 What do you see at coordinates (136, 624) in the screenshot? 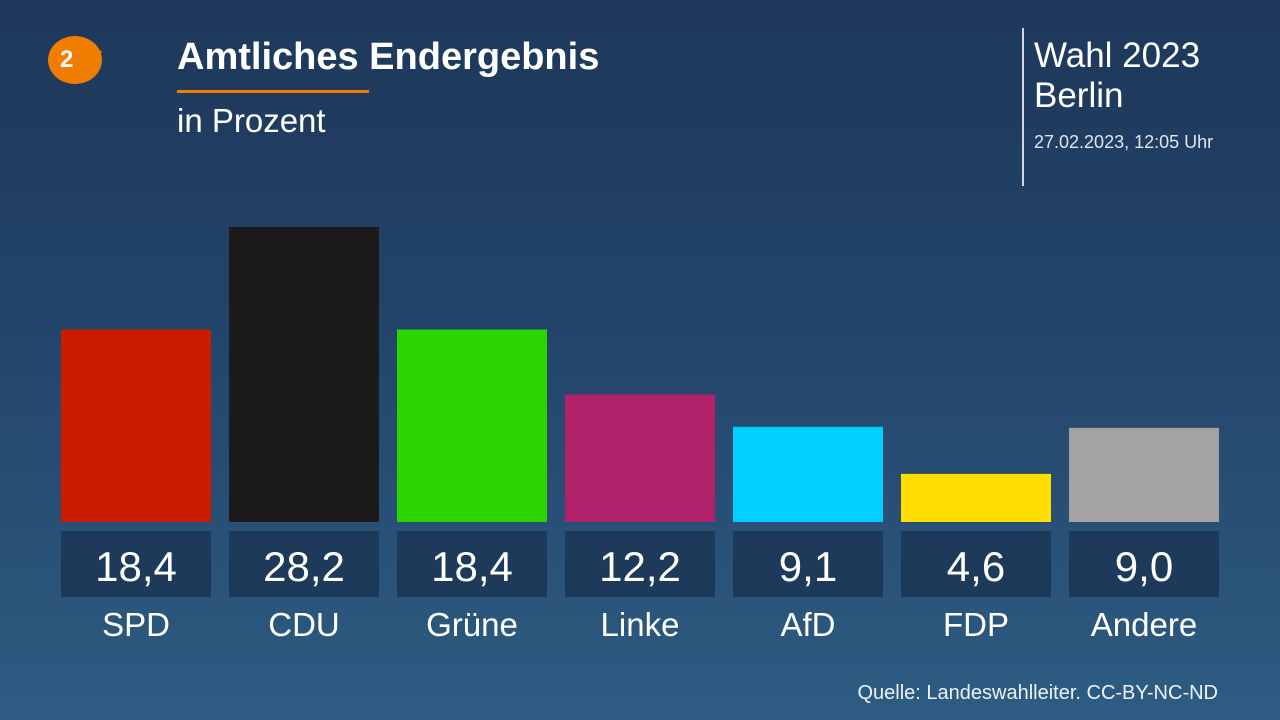
I see `category-label: SPD` at bounding box center [136, 624].